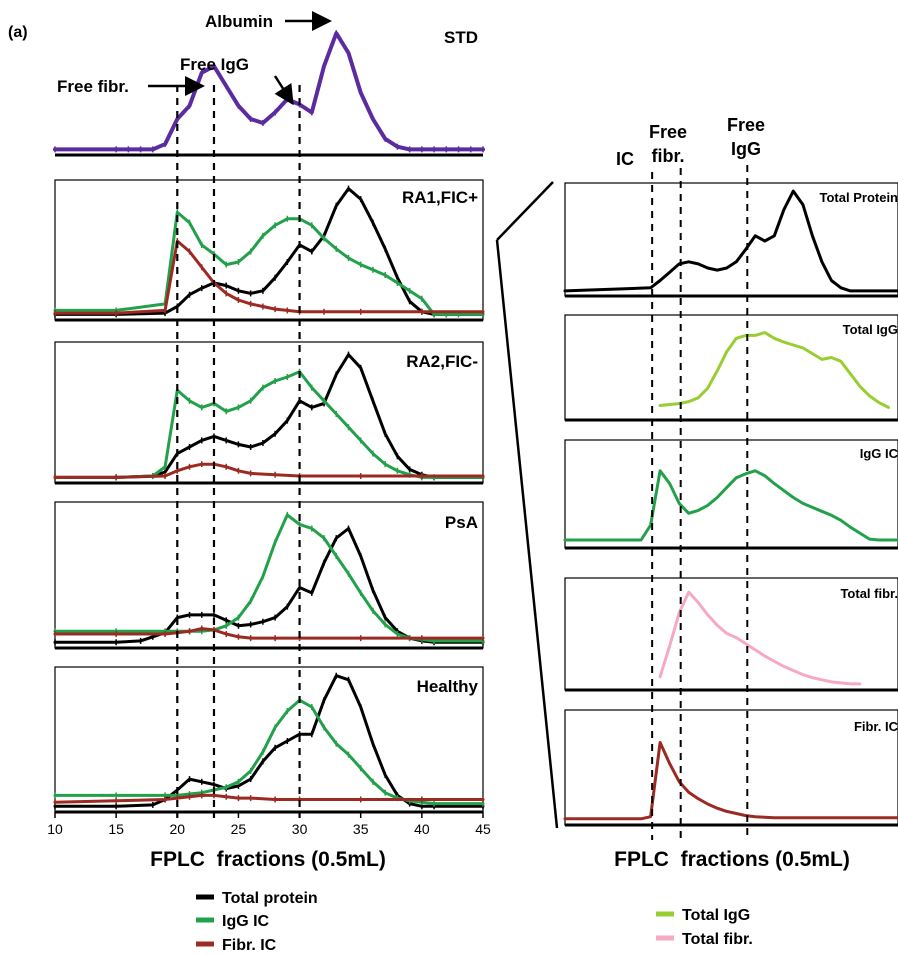 Image resolution: width=898 pixels, height=955 pixels. What do you see at coordinates (448, 686) in the screenshot?
I see `panel-title: Healthy` at bounding box center [448, 686].